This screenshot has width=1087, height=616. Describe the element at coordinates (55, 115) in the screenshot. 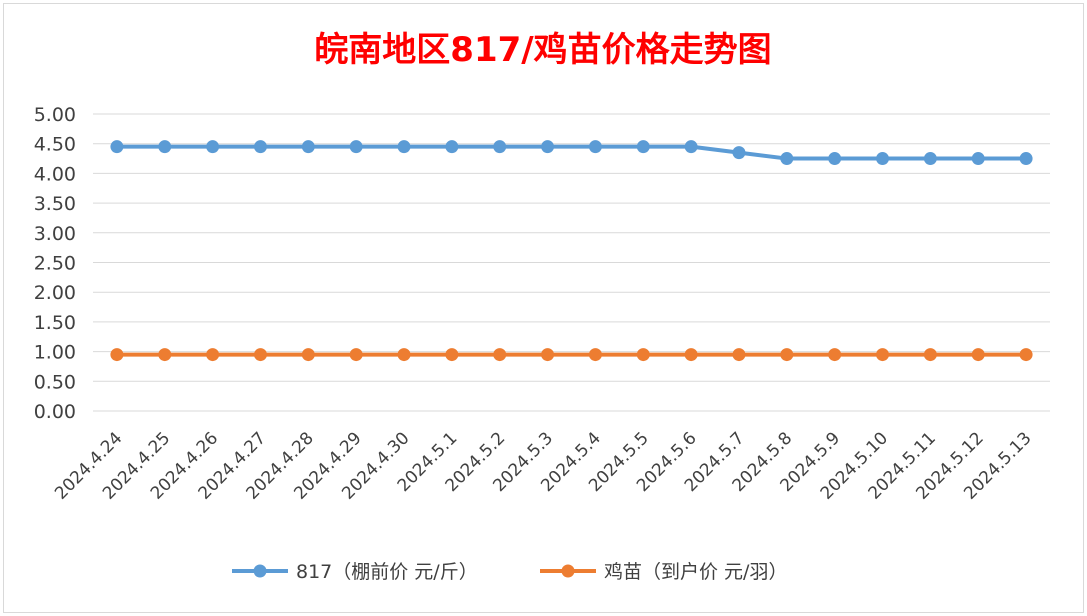

I see `y-tick-label: 5.00` at that location.